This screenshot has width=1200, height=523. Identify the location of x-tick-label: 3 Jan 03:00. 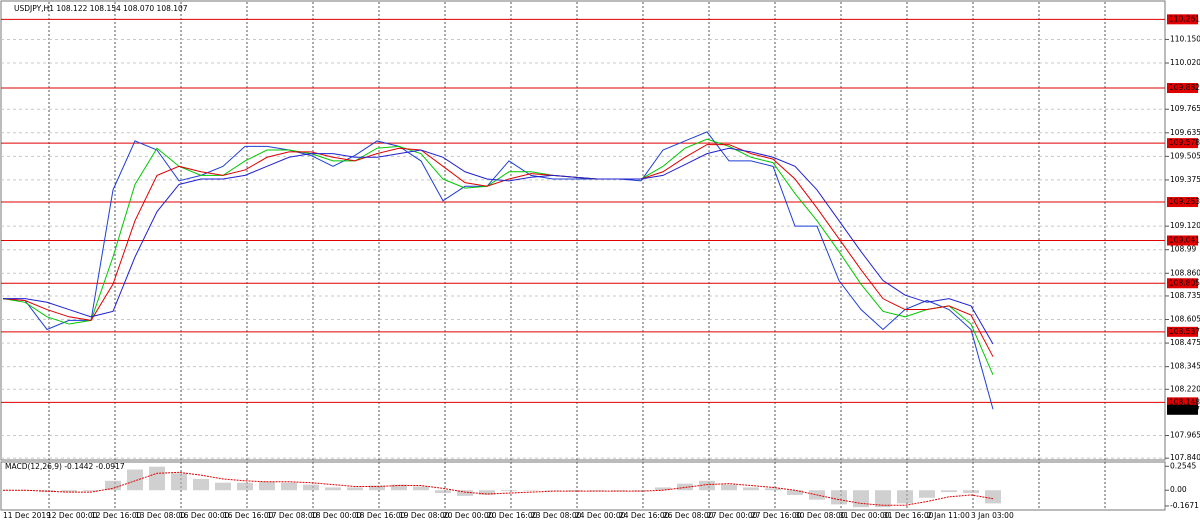
(992, 515).